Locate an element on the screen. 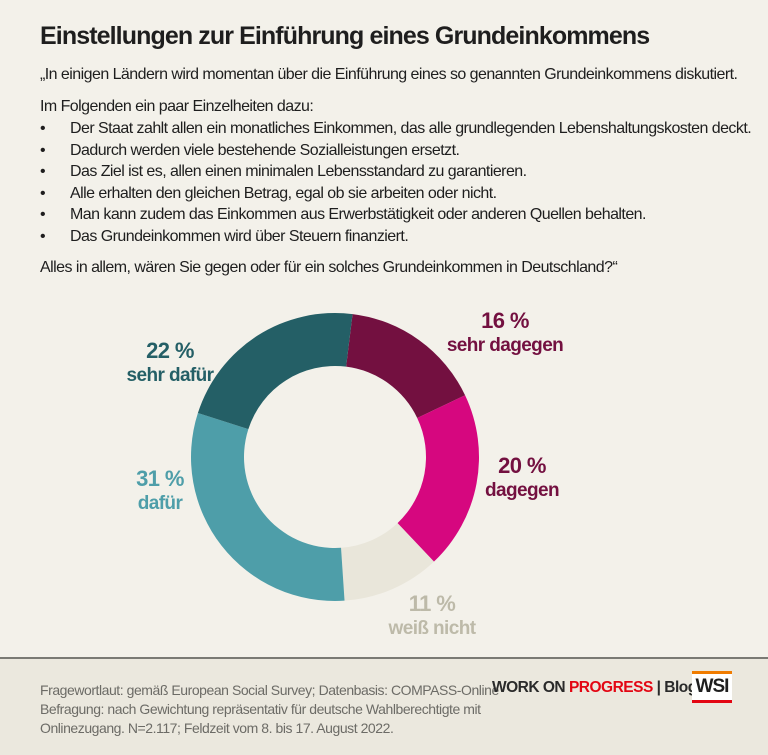 The height and width of the screenshot is (755, 768). donut-slice-sehr-dagegen is located at coordinates (406, 366).